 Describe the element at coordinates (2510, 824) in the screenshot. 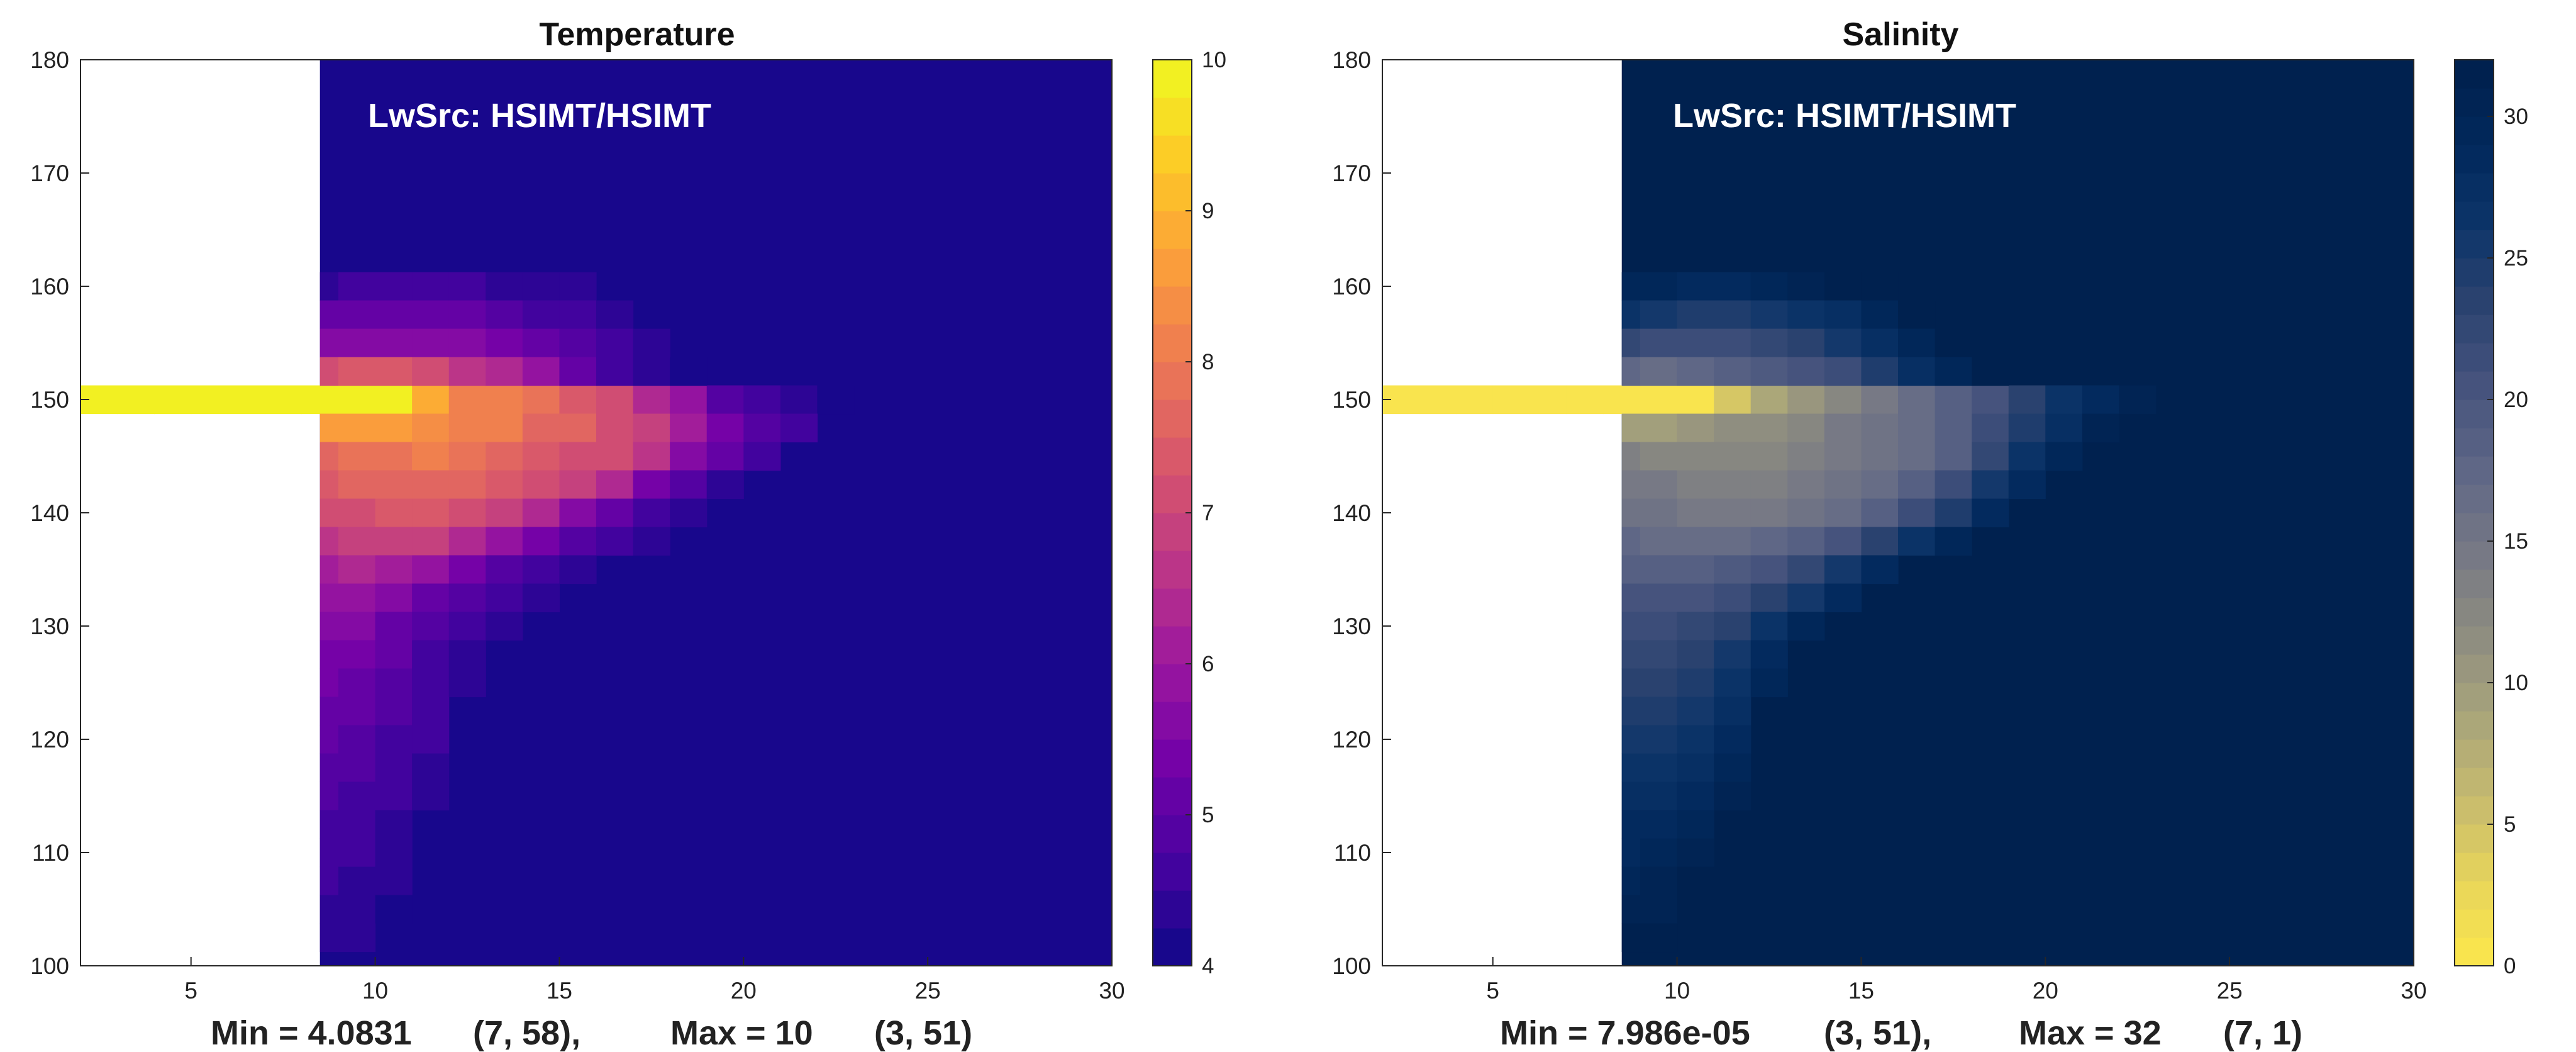

I see `salinity-colorbar-tick-label: 5` at that location.